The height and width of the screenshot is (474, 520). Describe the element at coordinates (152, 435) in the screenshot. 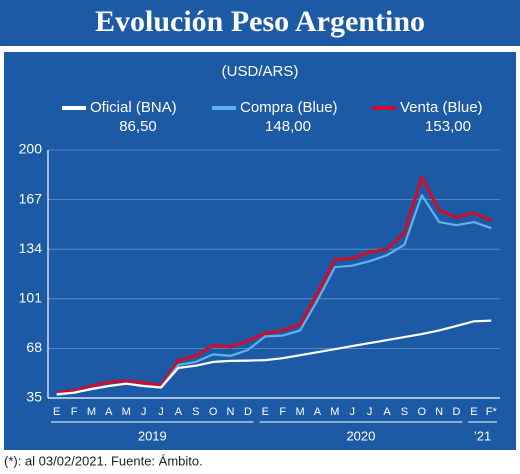

I see `year-label: 2019` at that location.